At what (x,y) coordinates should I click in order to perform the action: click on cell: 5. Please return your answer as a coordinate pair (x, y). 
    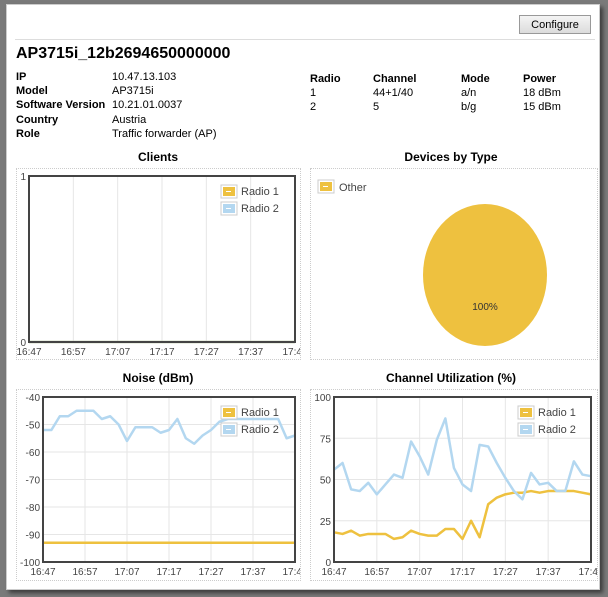
    Looking at the image, I should click on (376, 107).